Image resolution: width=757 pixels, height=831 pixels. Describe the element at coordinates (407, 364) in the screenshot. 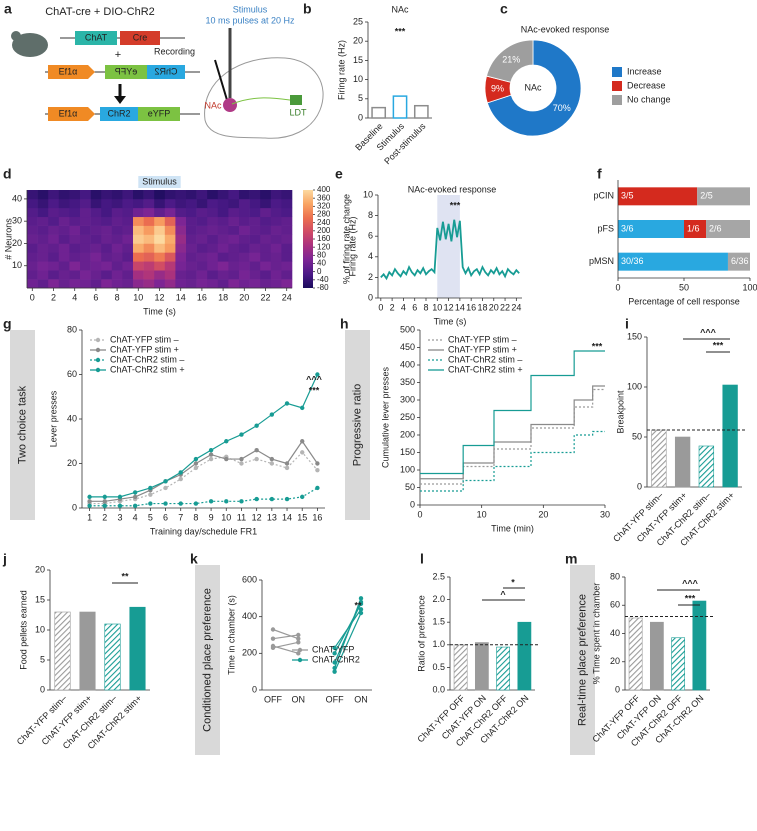

I see `y-tick-label: 400` at that location.